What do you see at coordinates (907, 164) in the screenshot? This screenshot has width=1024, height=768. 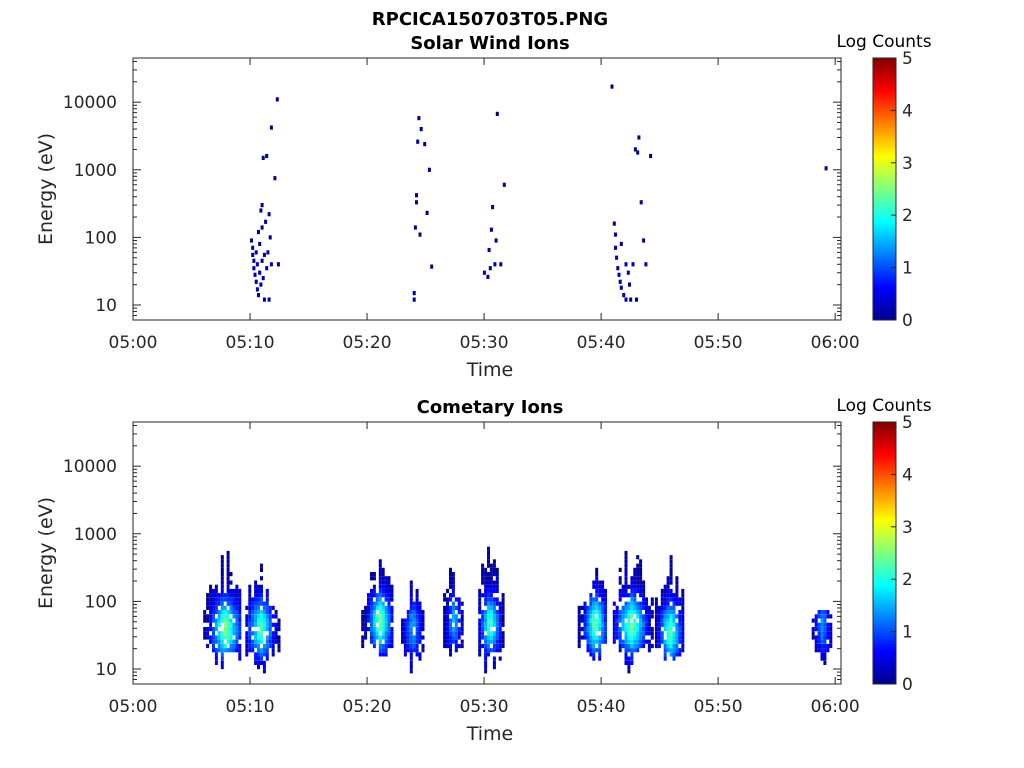 I see `colorbar-tick-label: 3` at bounding box center [907, 164].